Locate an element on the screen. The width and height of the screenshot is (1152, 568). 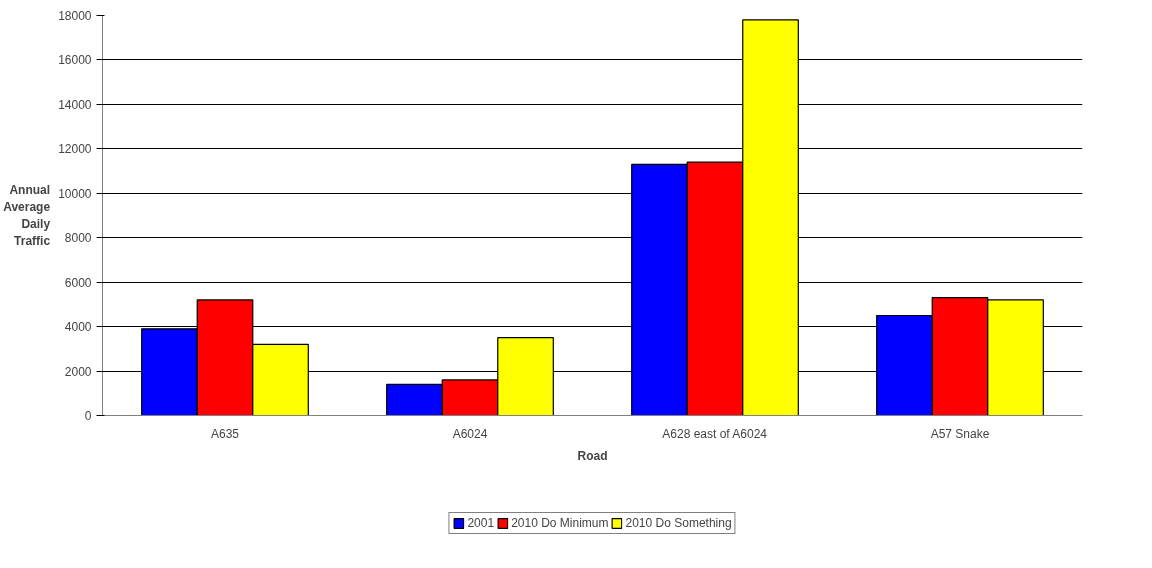
y-tick-label: 6000 is located at coordinates (78, 282).